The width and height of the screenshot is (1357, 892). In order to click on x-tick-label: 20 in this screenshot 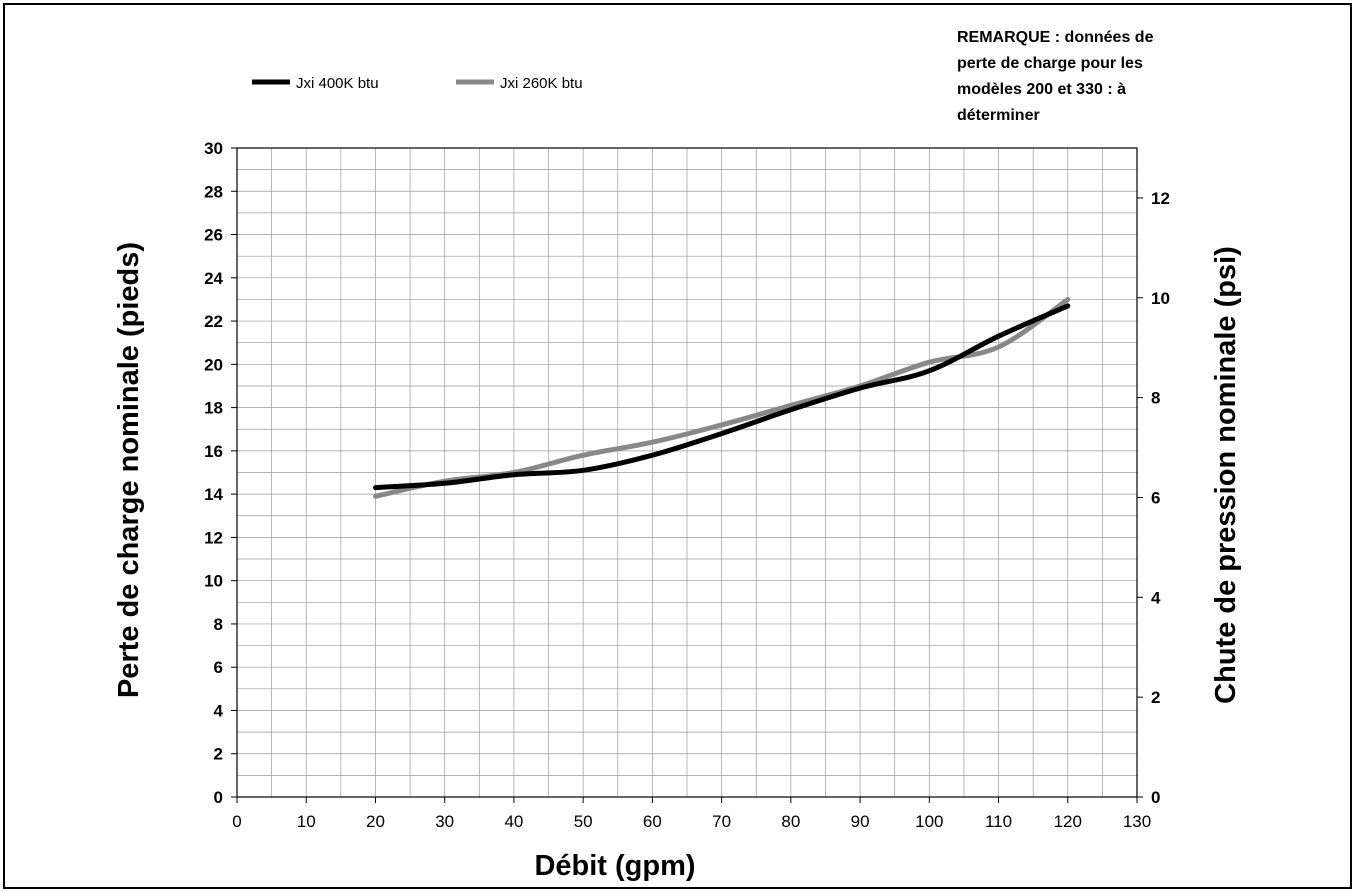, I will do `click(375, 821)`.